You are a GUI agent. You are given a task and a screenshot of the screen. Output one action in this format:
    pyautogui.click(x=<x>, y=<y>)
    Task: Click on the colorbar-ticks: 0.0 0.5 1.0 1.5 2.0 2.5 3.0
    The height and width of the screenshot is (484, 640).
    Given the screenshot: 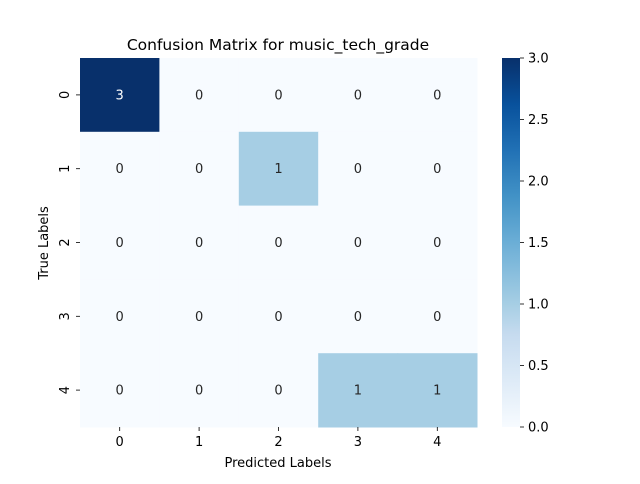 What is the action you would take?
    pyautogui.click(x=534, y=244)
    